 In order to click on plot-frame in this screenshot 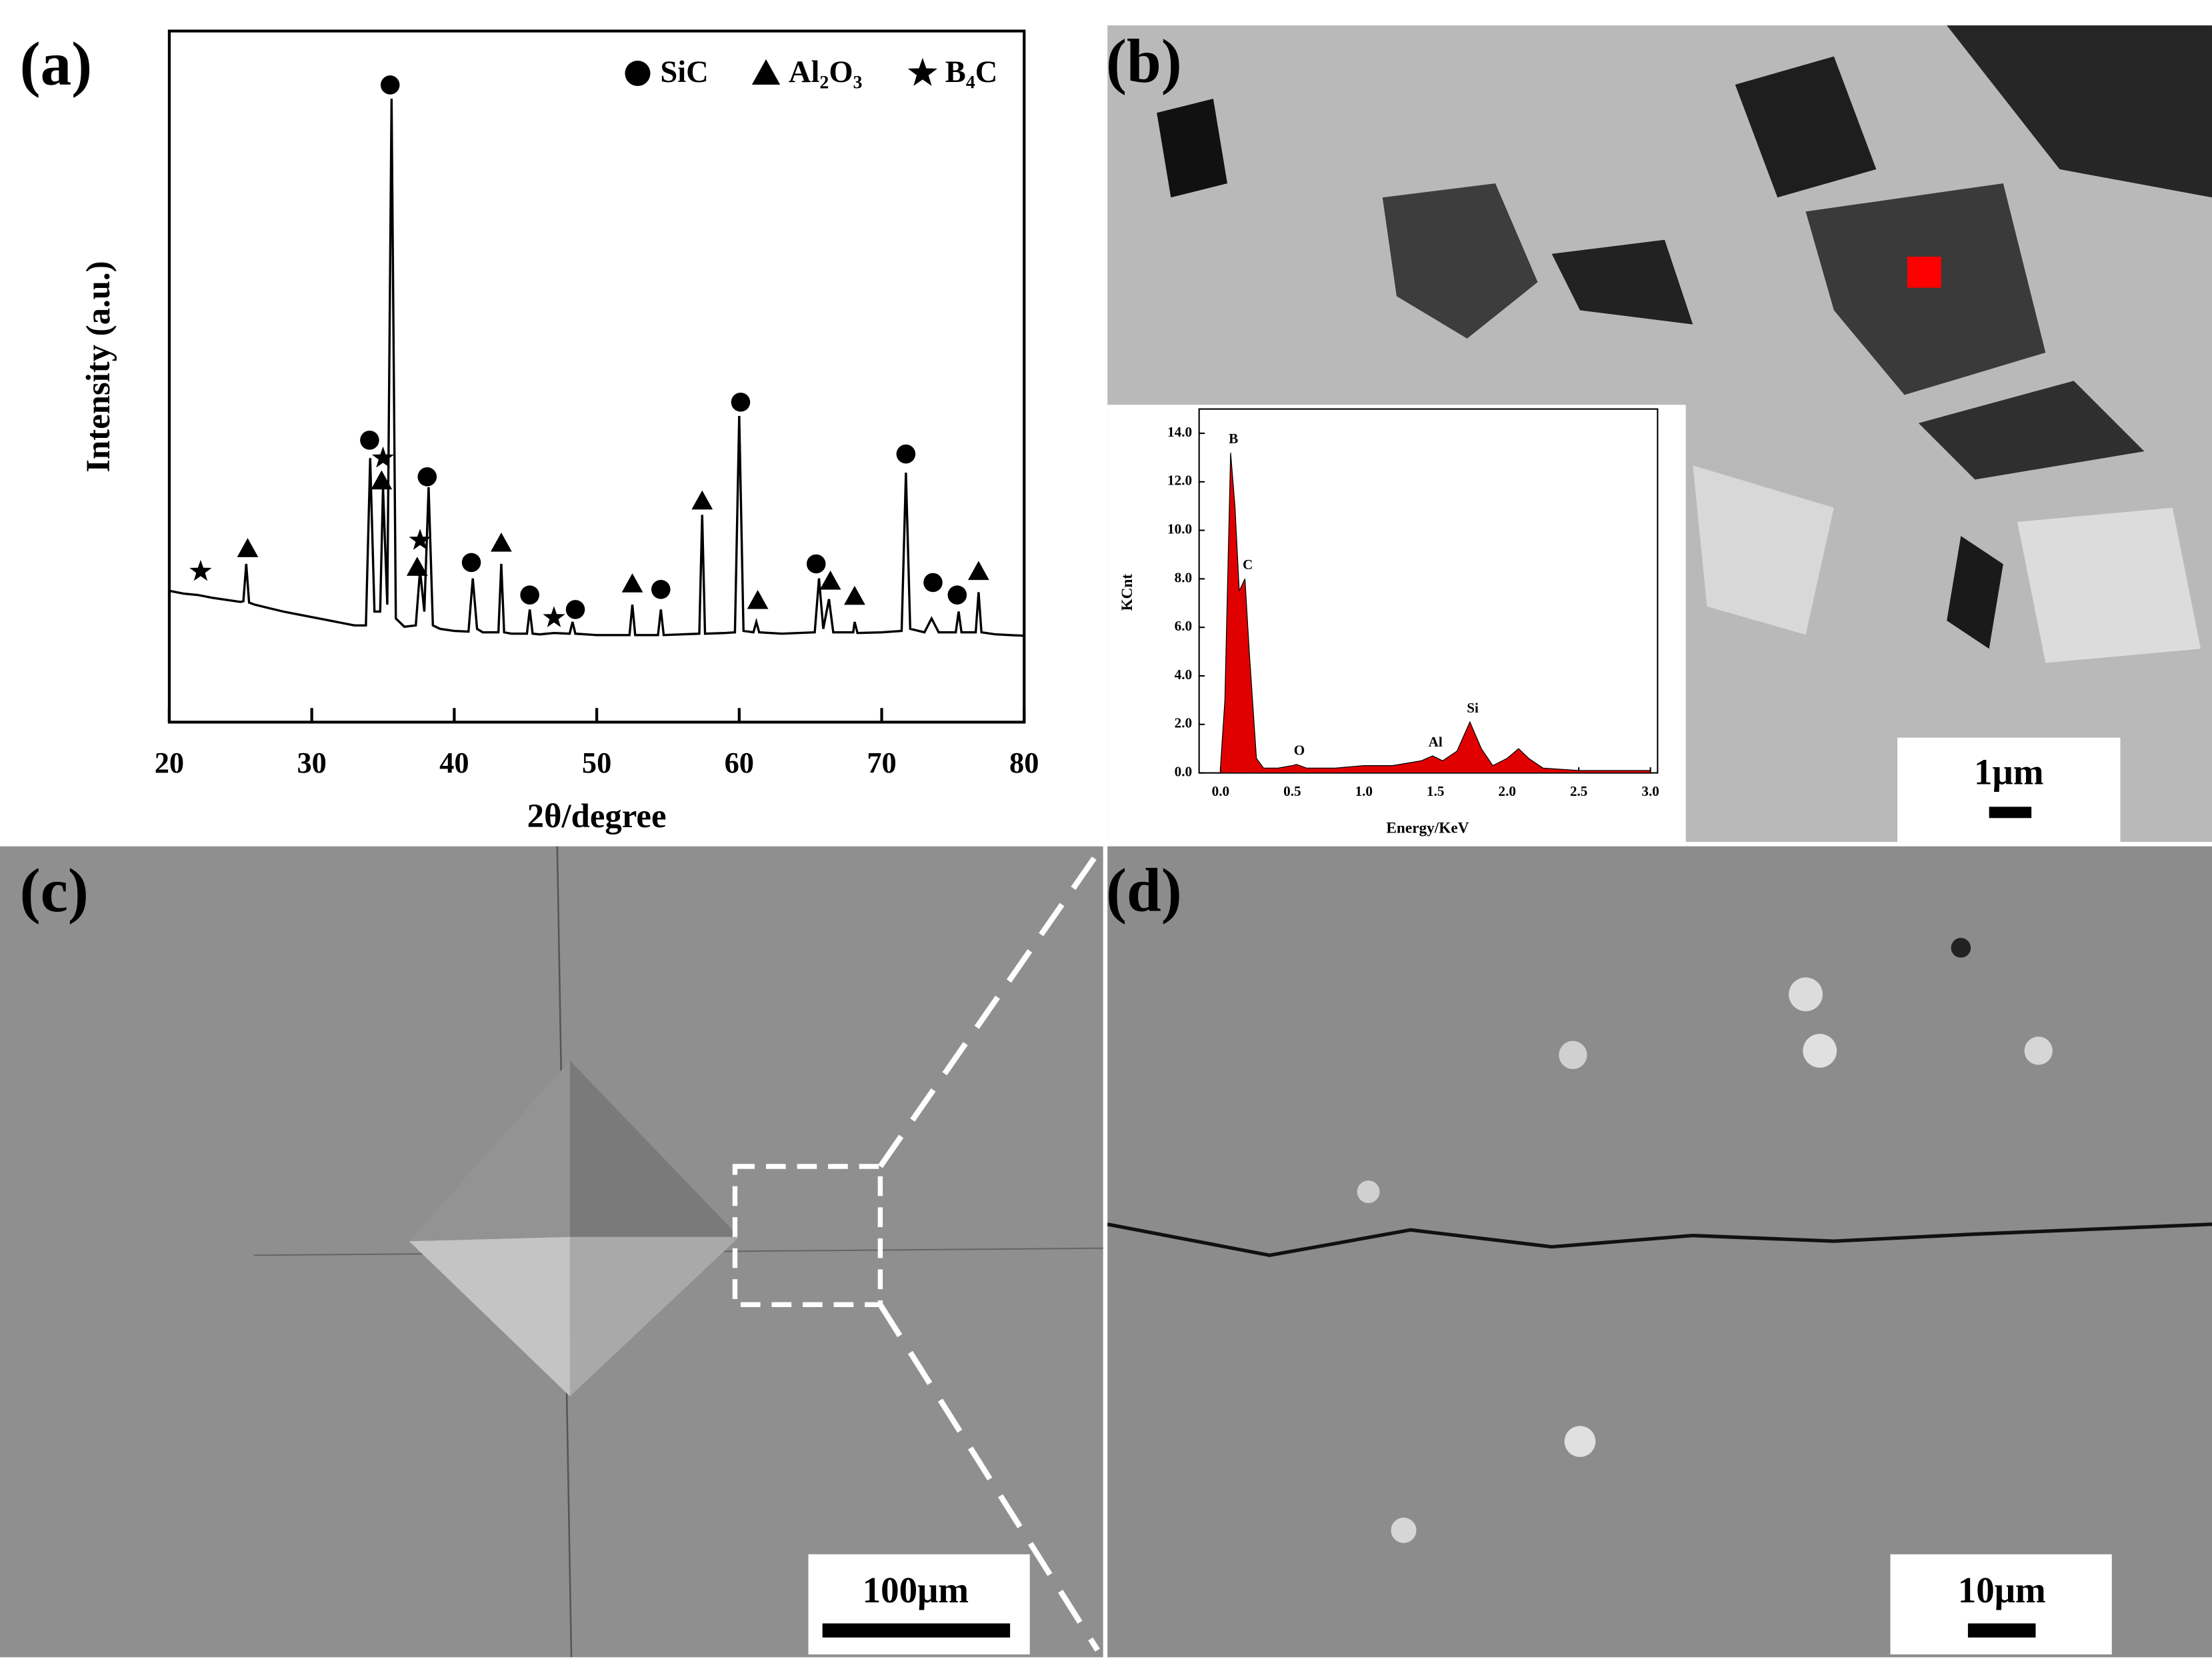, I will do `click(1428, 591)`.